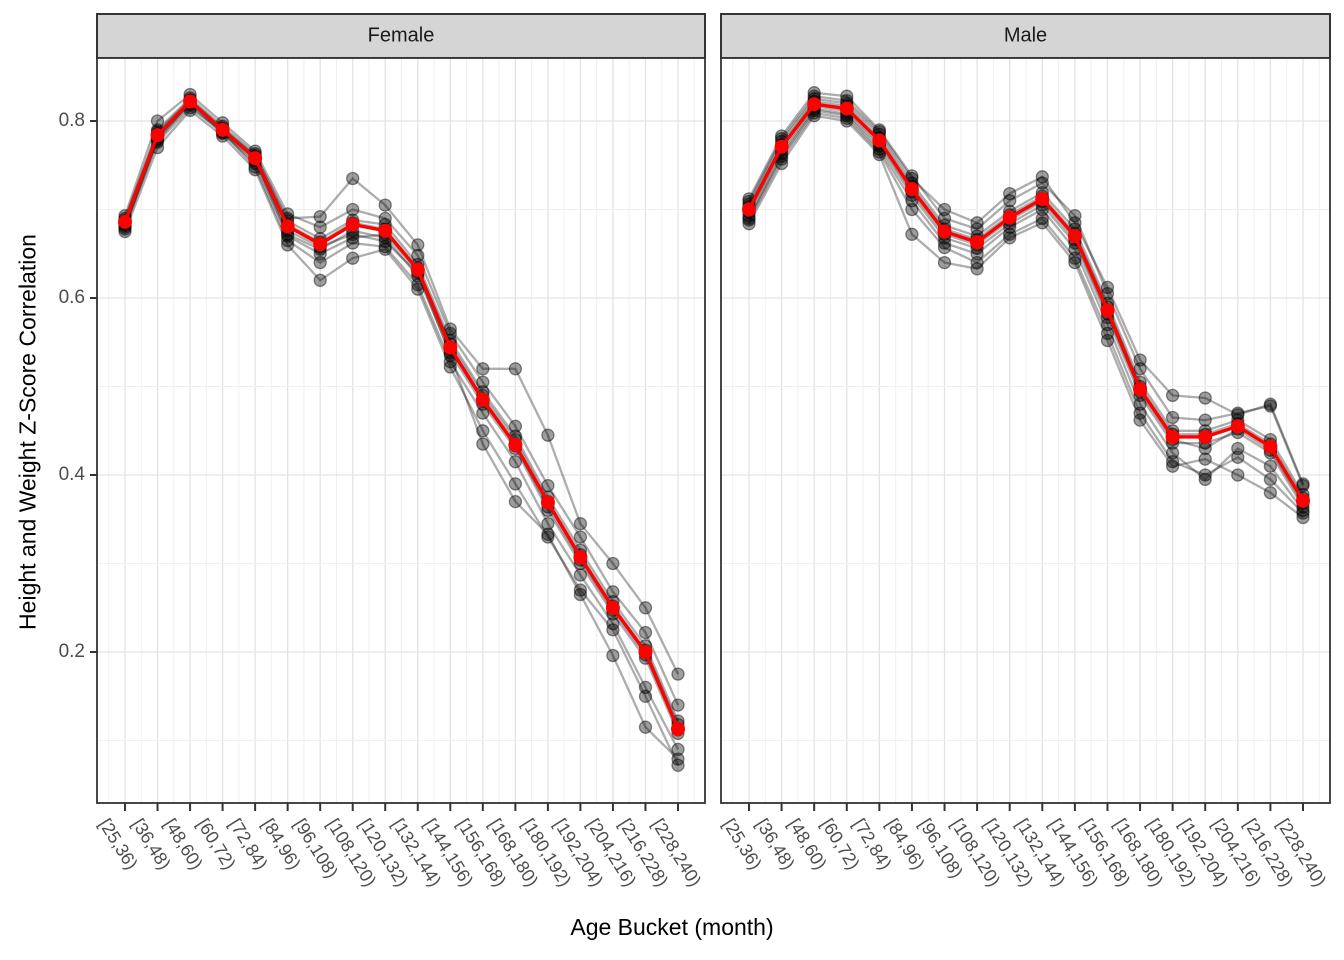 This screenshot has height=960, width=1344. What do you see at coordinates (401, 35) in the screenshot?
I see `facet-strip-label-female: Female` at bounding box center [401, 35].